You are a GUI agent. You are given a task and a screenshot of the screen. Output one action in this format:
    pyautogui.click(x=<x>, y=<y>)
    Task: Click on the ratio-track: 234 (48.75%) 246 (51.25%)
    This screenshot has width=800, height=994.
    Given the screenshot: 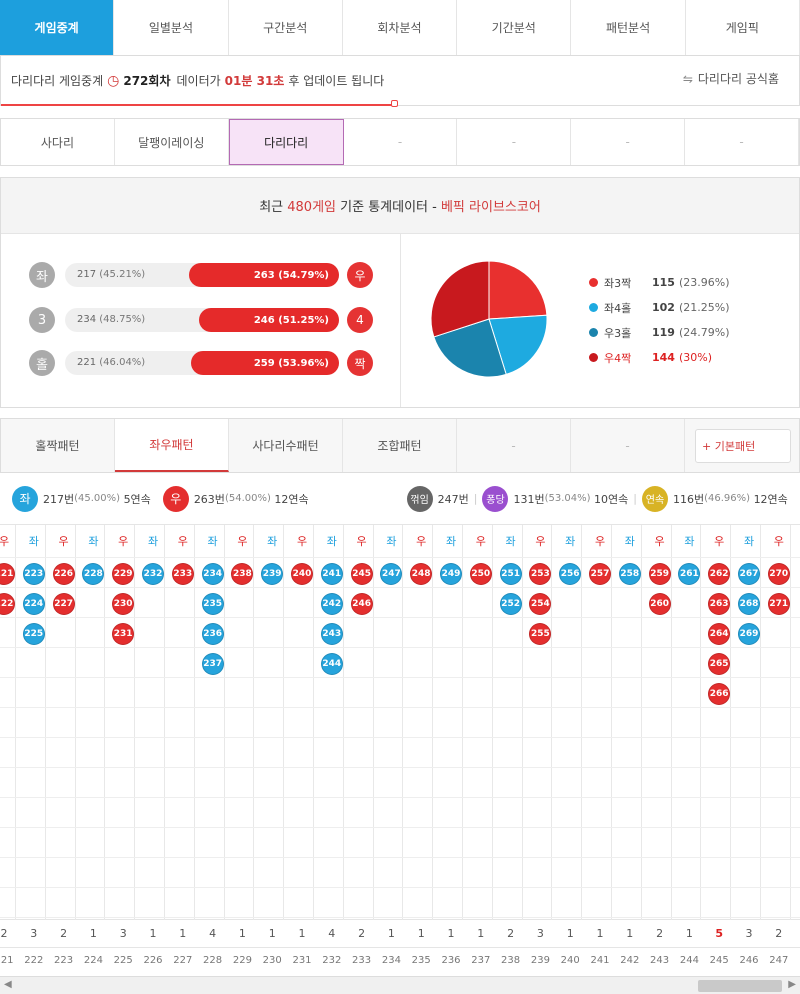 What is the action you would take?
    pyautogui.click(x=202, y=320)
    